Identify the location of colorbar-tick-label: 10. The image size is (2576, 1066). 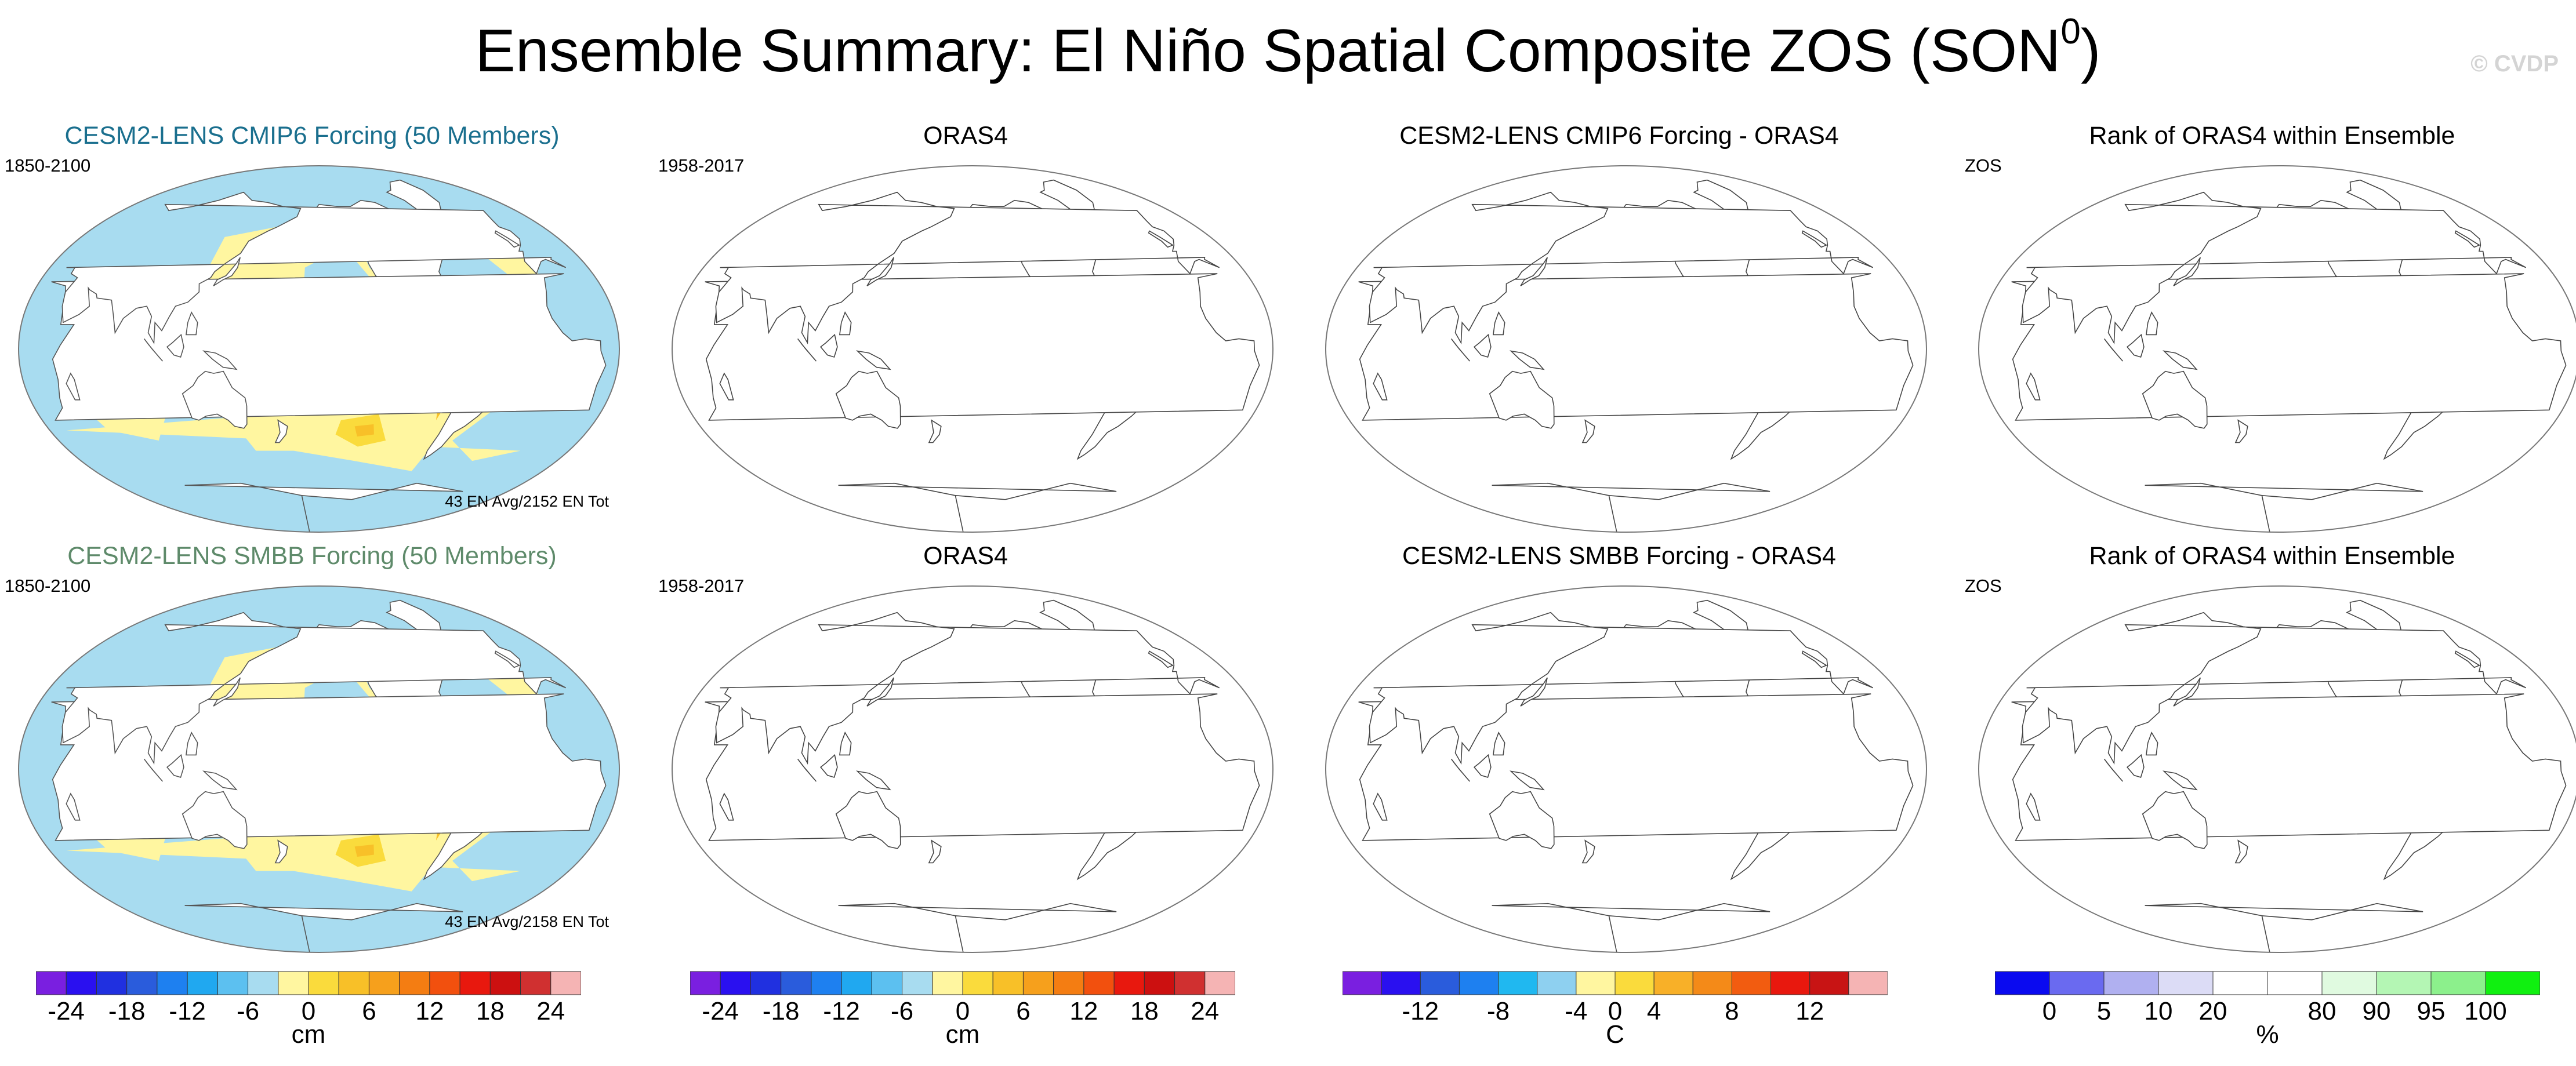
(2158, 1011).